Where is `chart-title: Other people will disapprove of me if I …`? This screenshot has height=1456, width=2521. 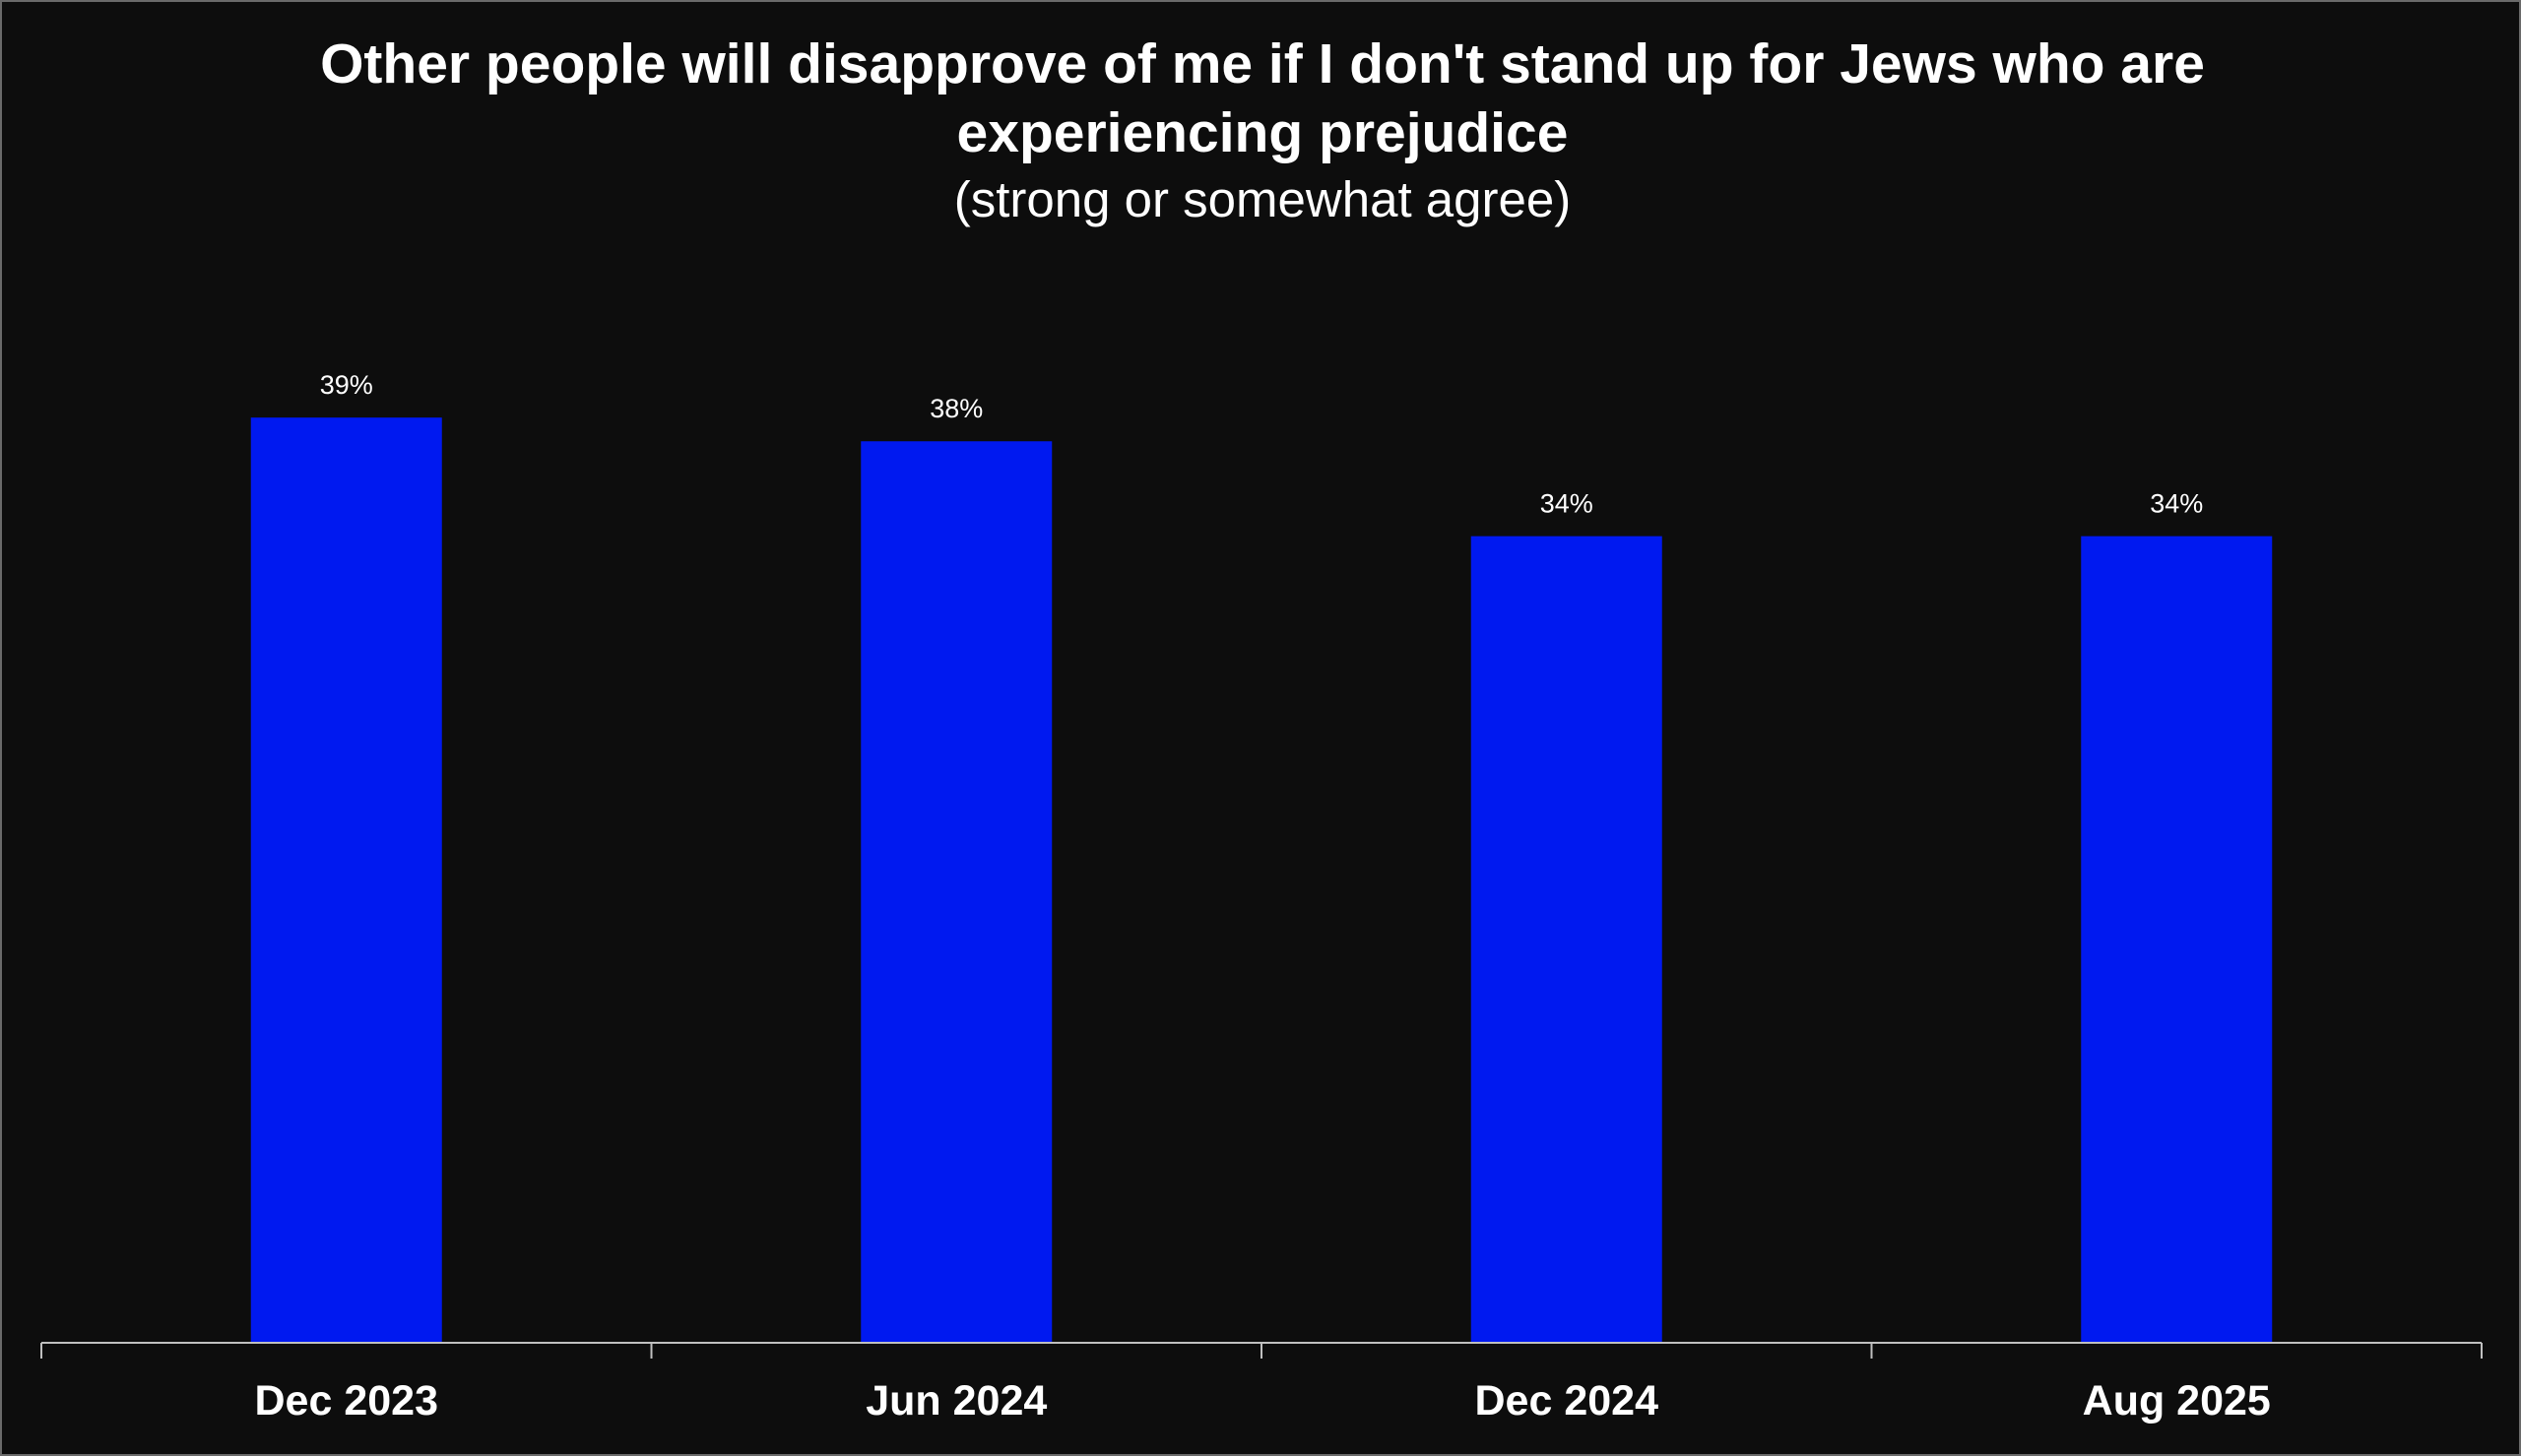 chart-title: Other people will disapprove of me if I … is located at coordinates (1262, 98).